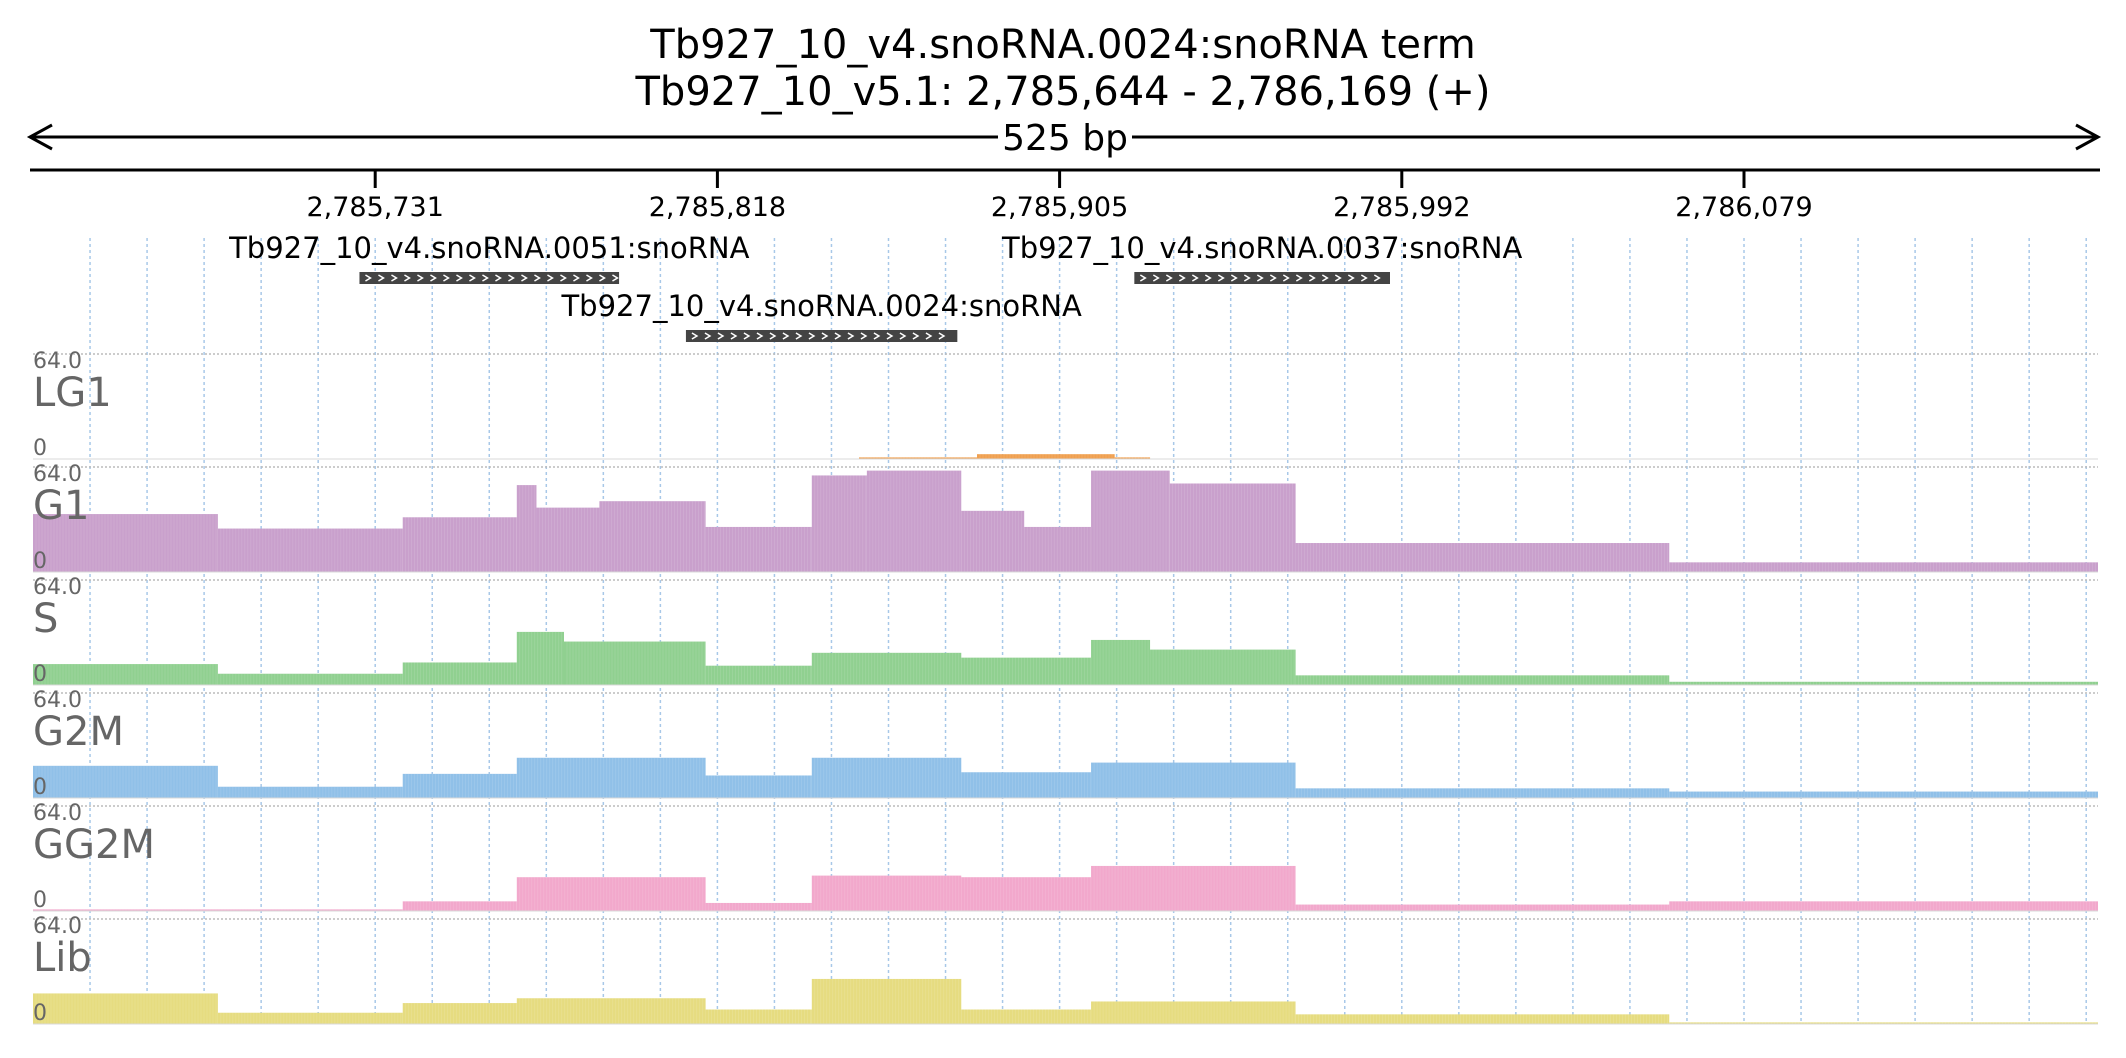 Image resolution: width=2126 pixels, height=1058 pixels. Describe the element at coordinates (1401, 207) in the screenshot. I see `ruler-tick-label: 2,785,992` at that location.